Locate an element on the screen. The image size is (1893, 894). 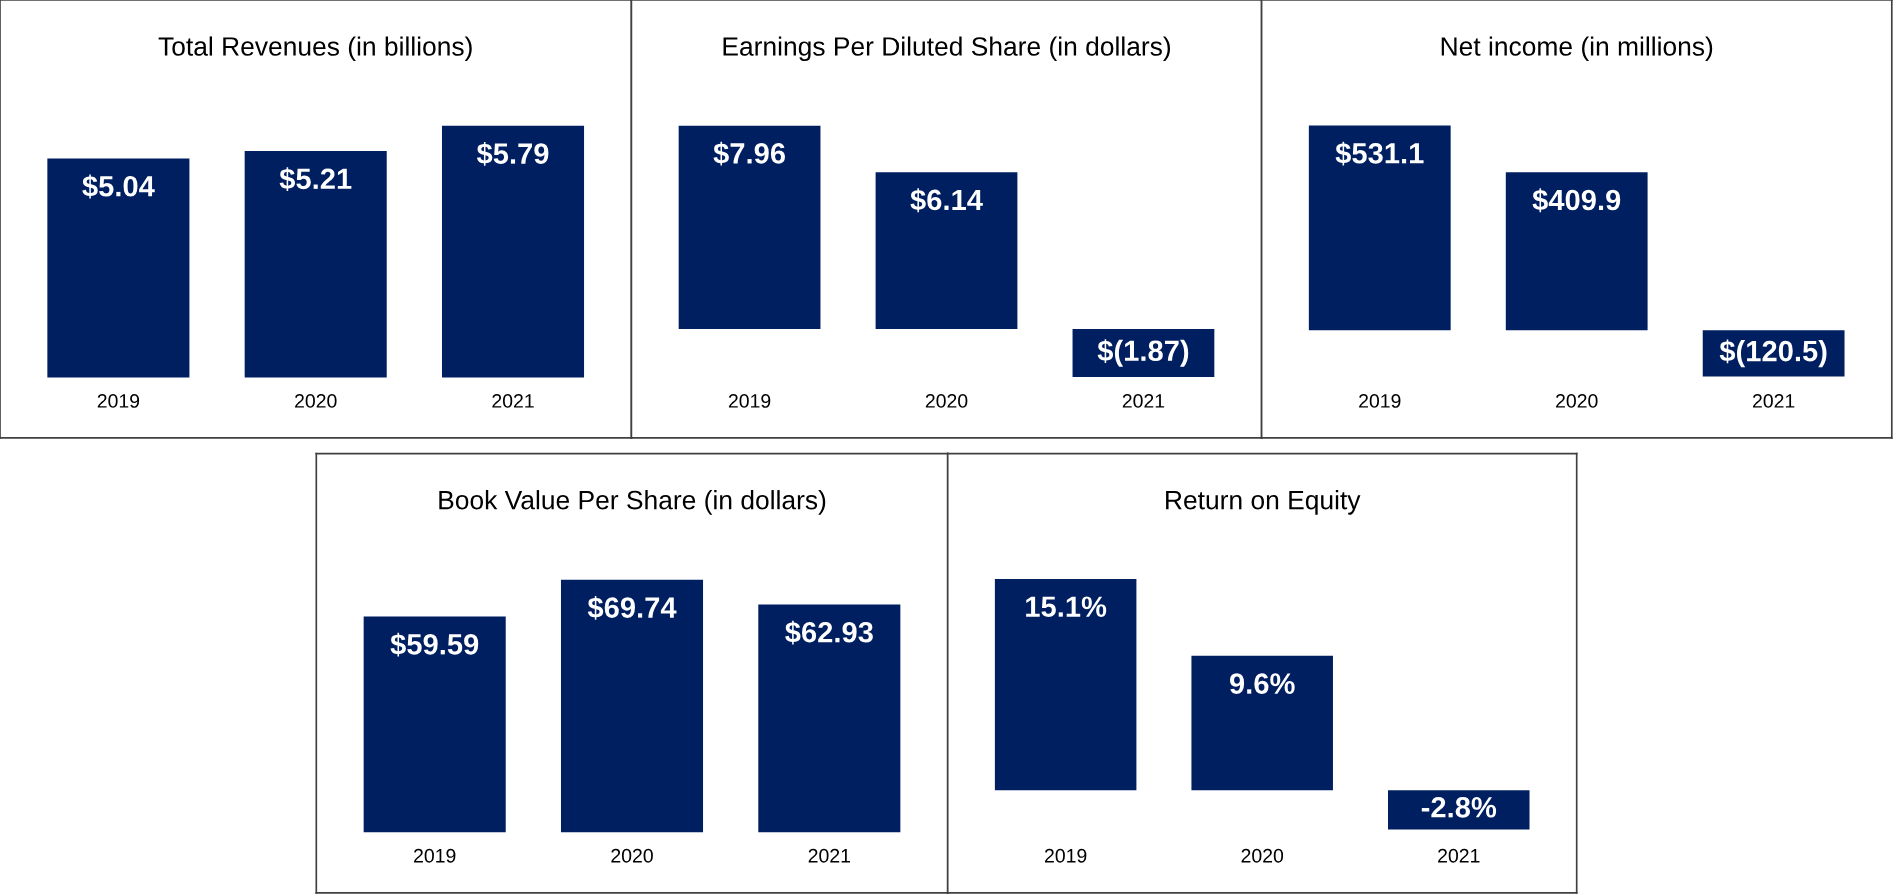
data-label: $(120.5) is located at coordinates (1773, 353).